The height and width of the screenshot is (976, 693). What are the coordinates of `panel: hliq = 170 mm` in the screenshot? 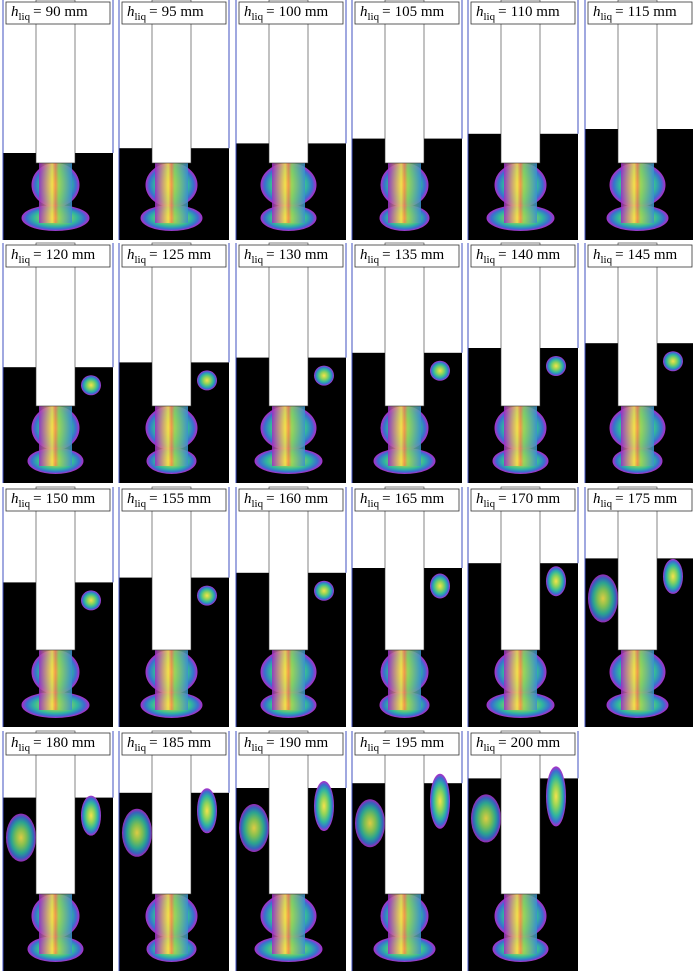 It's located at (523, 606).